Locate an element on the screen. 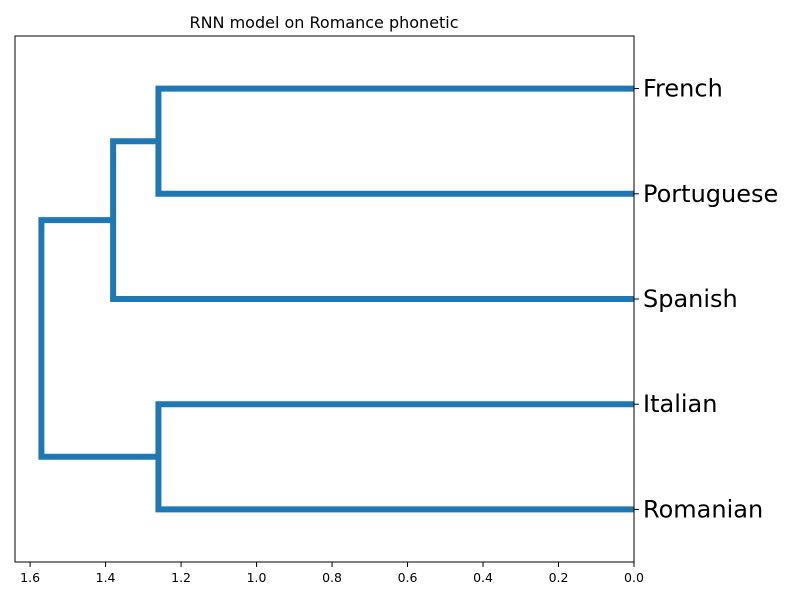  x-tick-label: 1.0 is located at coordinates (257, 577).